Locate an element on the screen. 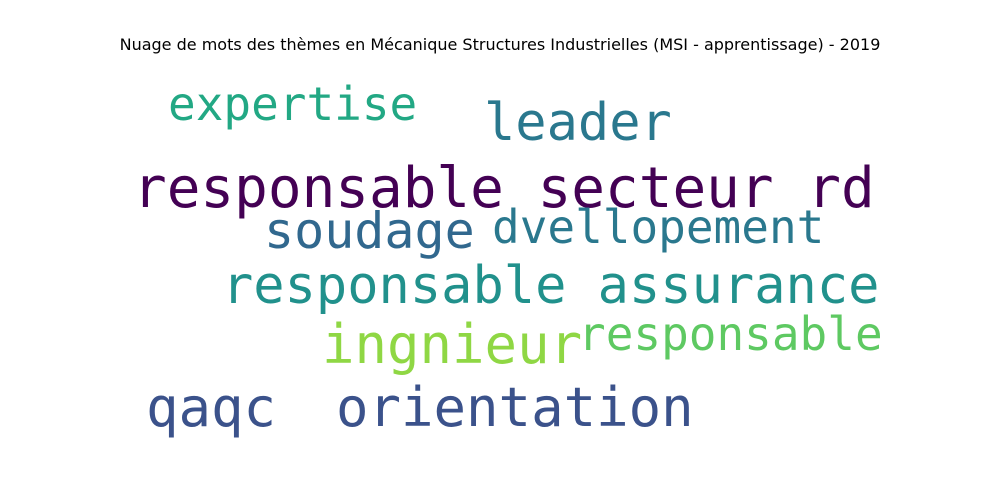 The image size is (1000, 500). word-leader: leader is located at coordinates (578, 123).